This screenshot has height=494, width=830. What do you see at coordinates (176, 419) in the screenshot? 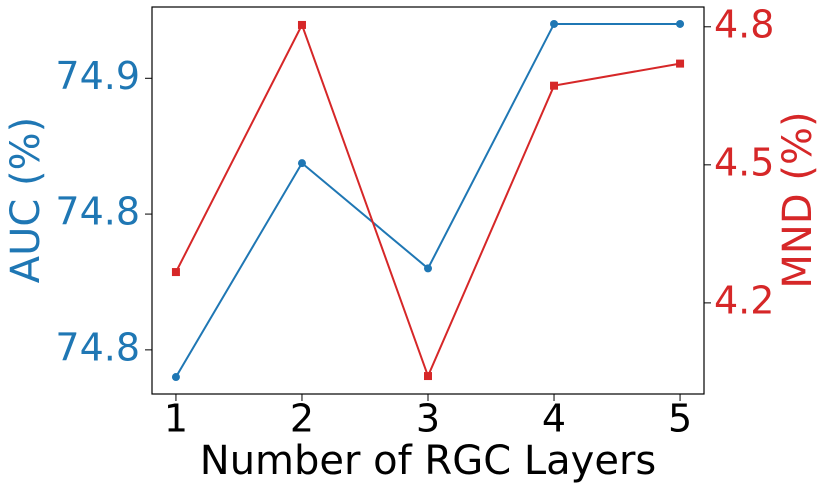
I see `x-tick-label: 1` at bounding box center [176, 419].